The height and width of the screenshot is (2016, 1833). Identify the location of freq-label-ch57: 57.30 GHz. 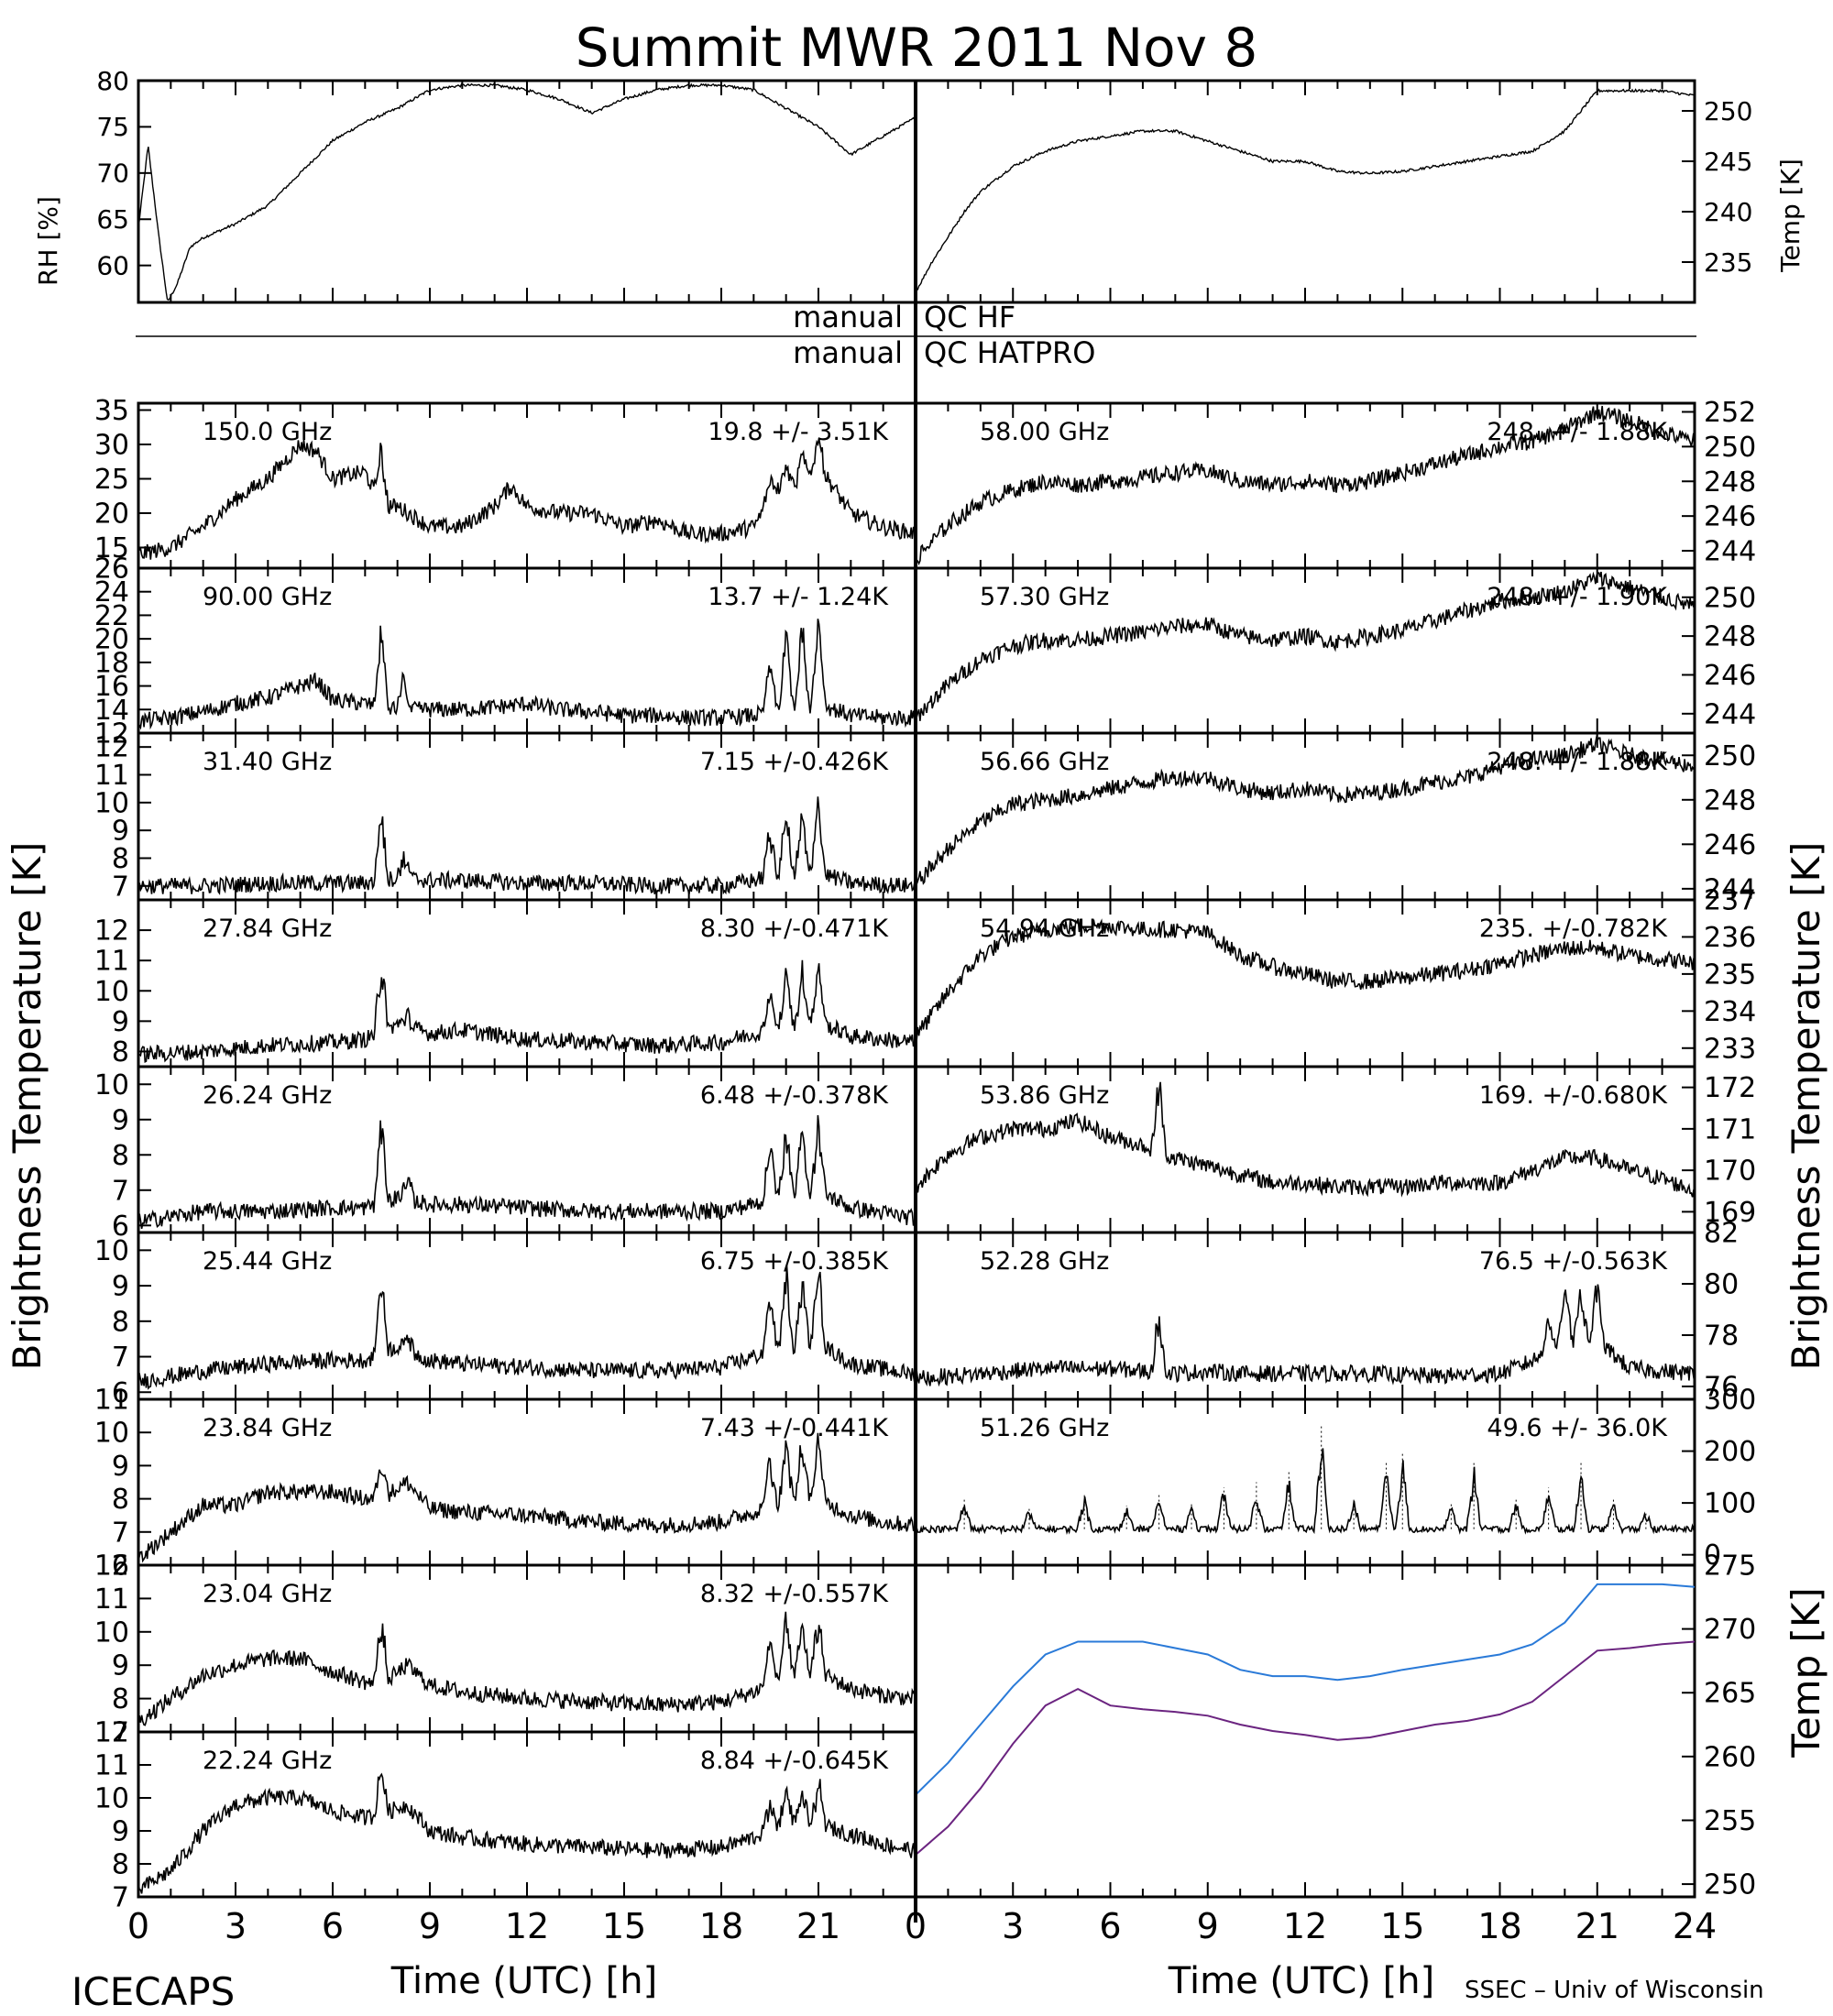
(1044, 597).